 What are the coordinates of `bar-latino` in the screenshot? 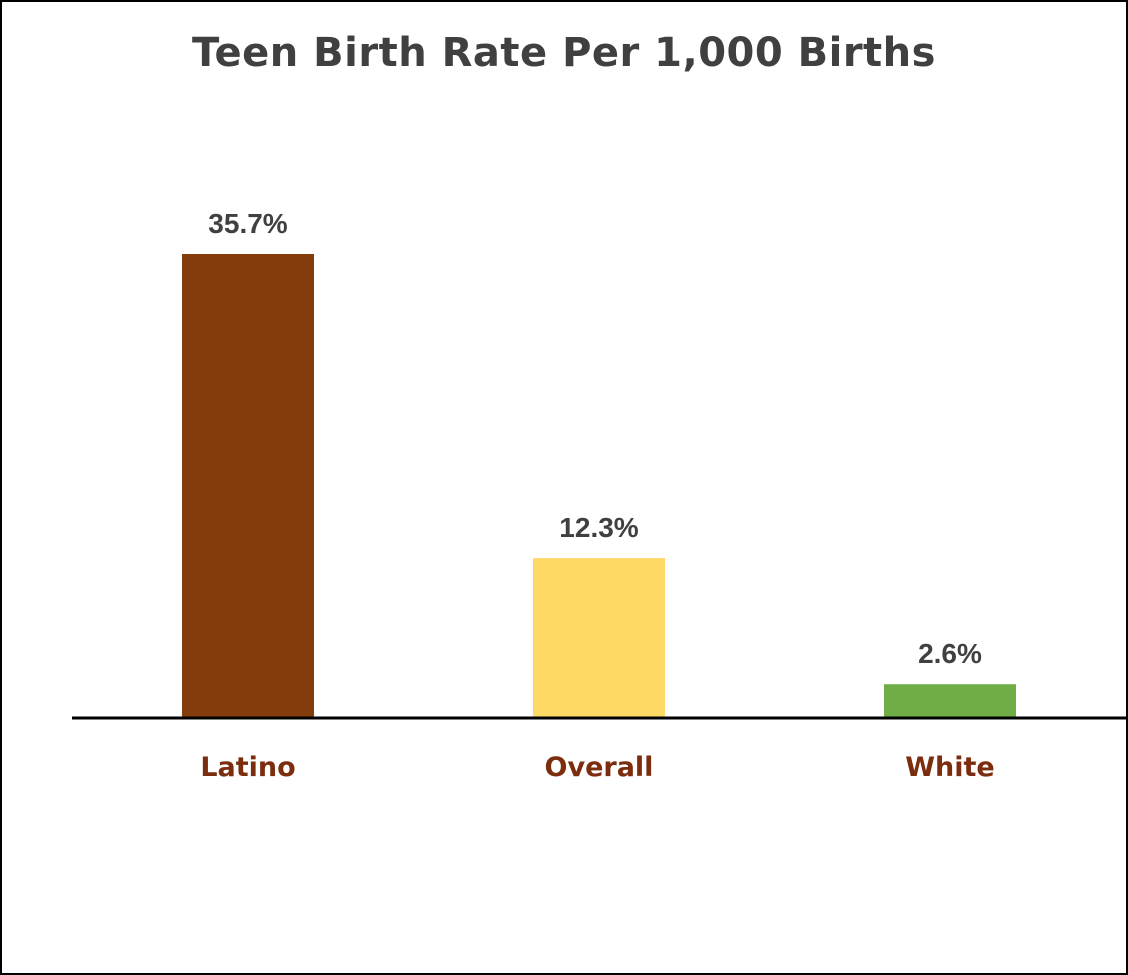 It's located at (248, 486).